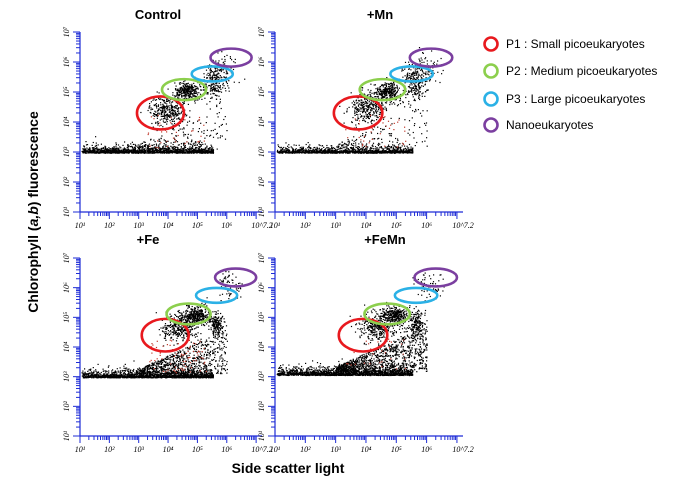 The height and width of the screenshot is (483, 674). What do you see at coordinates (288, 468) in the screenshot?
I see `x-axis-title: Side scatter light` at bounding box center [288, 468].